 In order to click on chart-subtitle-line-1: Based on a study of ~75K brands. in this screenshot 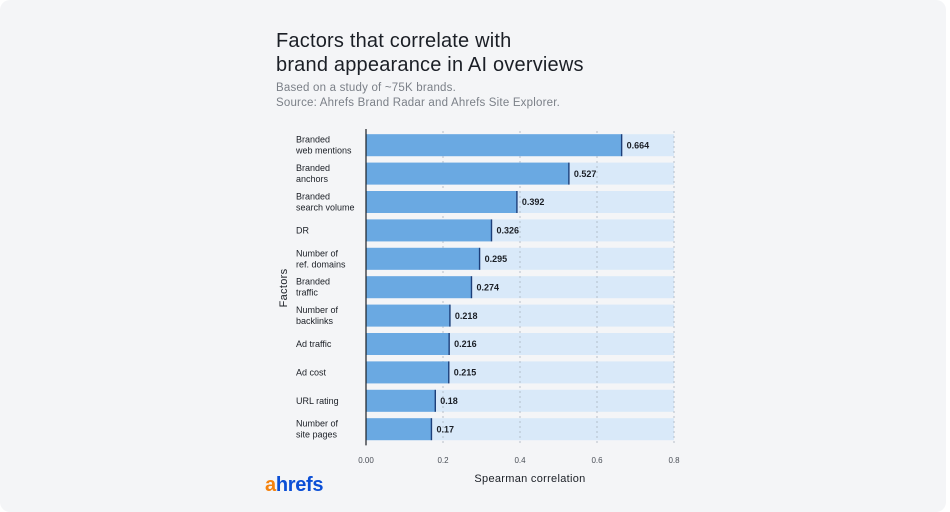, I will do `click(366, 88)`.